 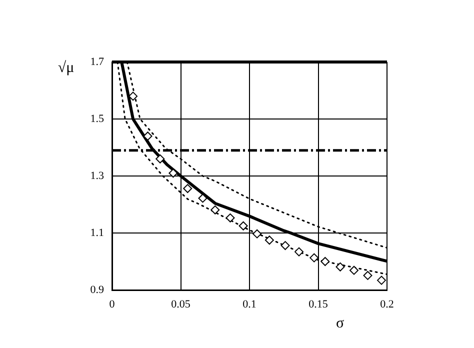 What do you see at coordinates (340, 323) in the screenshot?
I see `x-axis-title: σ` at bounding box center [340, 323].